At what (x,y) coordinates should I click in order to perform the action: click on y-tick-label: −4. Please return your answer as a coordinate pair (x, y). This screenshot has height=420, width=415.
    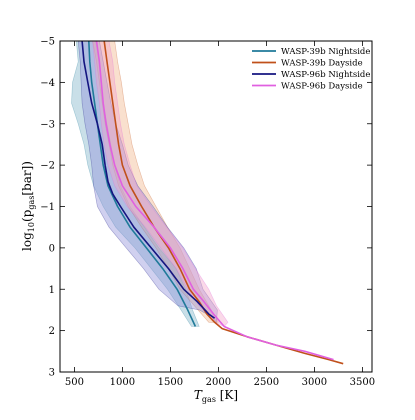
    Looking at the image, I should click on (47, 83).